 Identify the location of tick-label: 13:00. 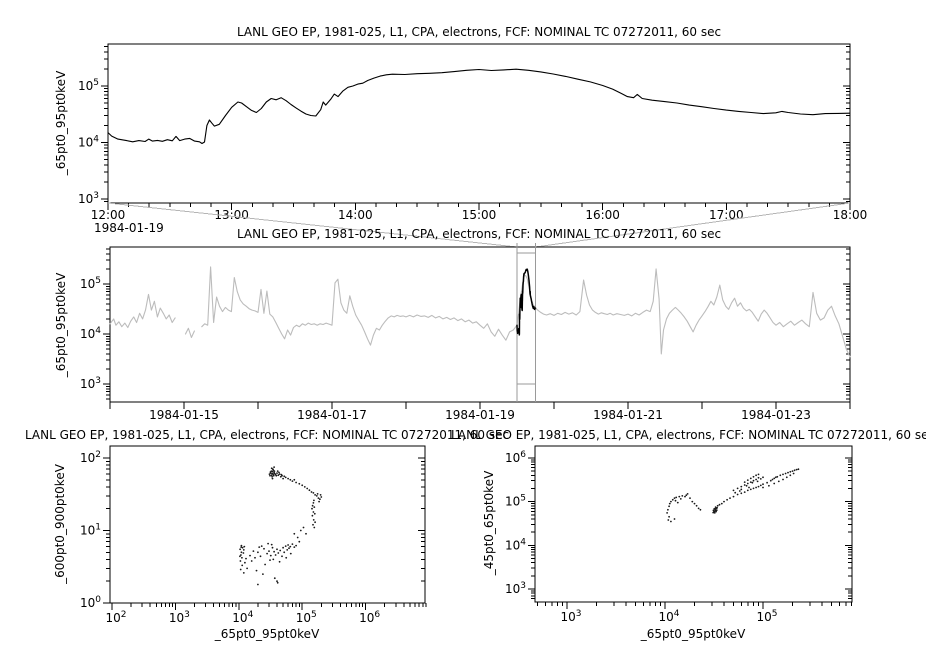
(231, 215).